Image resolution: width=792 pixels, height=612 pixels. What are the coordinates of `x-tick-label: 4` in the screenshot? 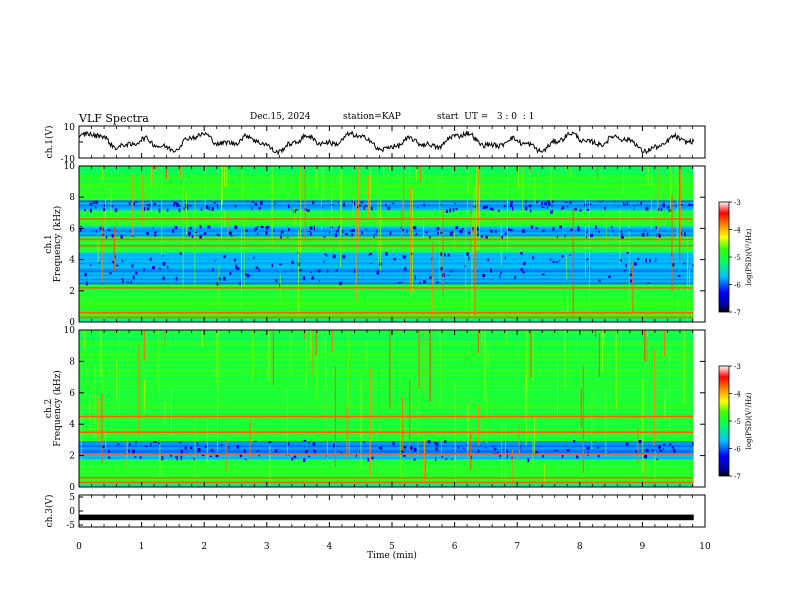 It's located at (330, 547).